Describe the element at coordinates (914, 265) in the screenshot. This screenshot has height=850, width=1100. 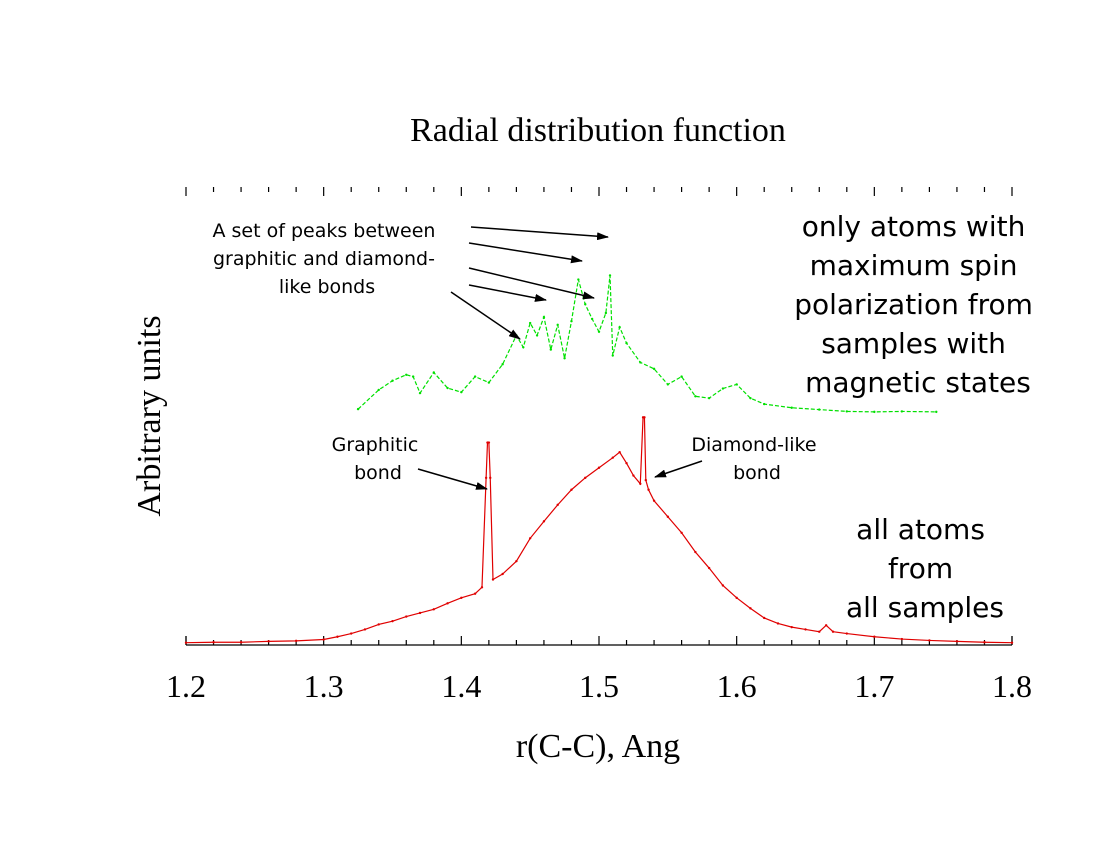
I see `label-green-line-2: maximum spin` at that location.